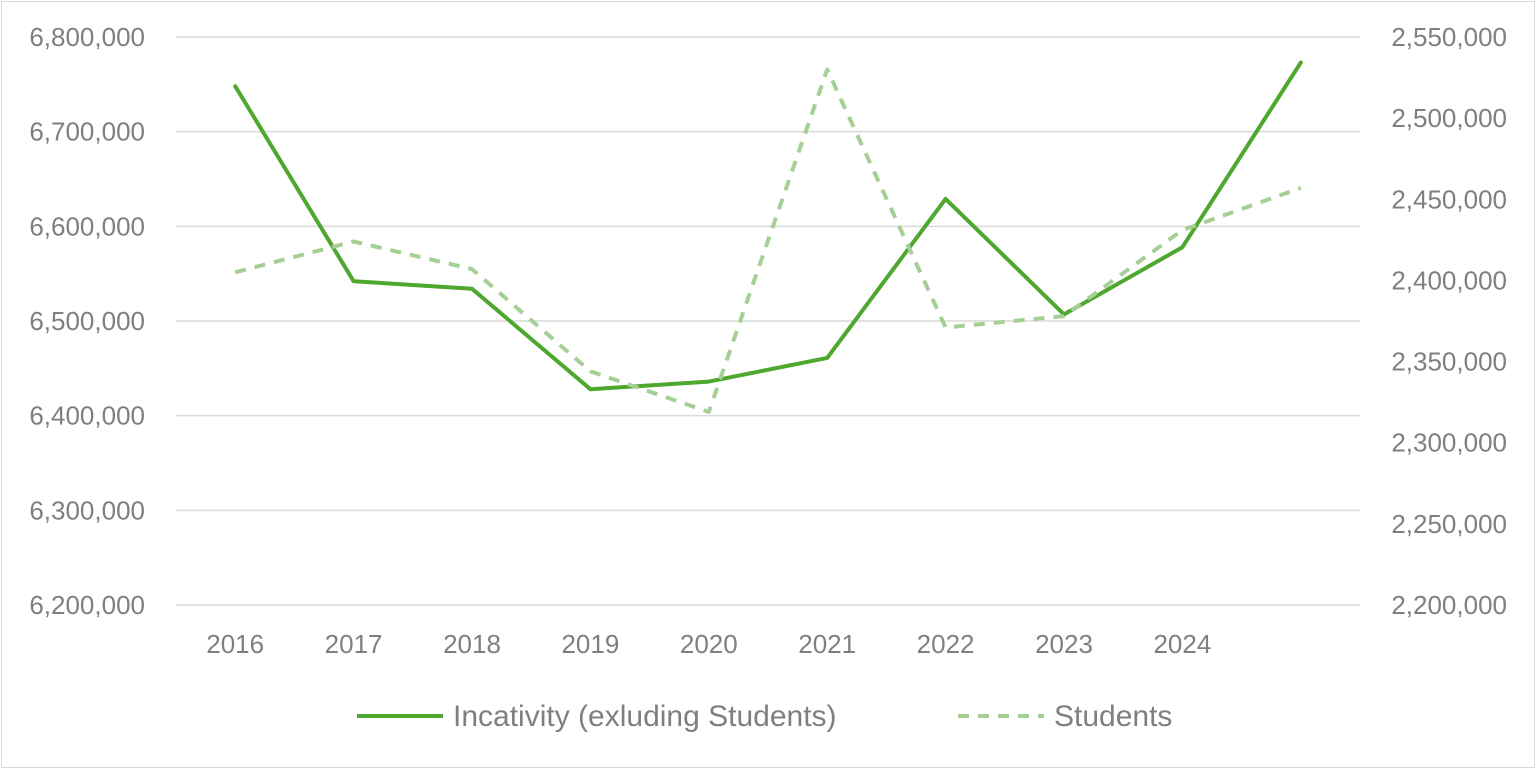 The image size is (1536, 769). What do you see at coordinates (472, 644) in the screenshot?
I see `x-tick-label: 2018` at bounding box center [472, 644].